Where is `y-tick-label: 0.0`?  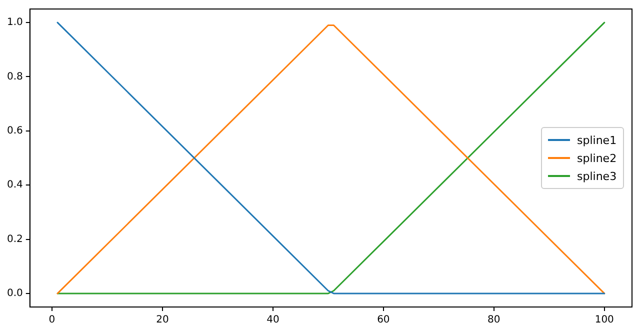
y-tick-label: 0.0 is located at coordinates (14, 294).